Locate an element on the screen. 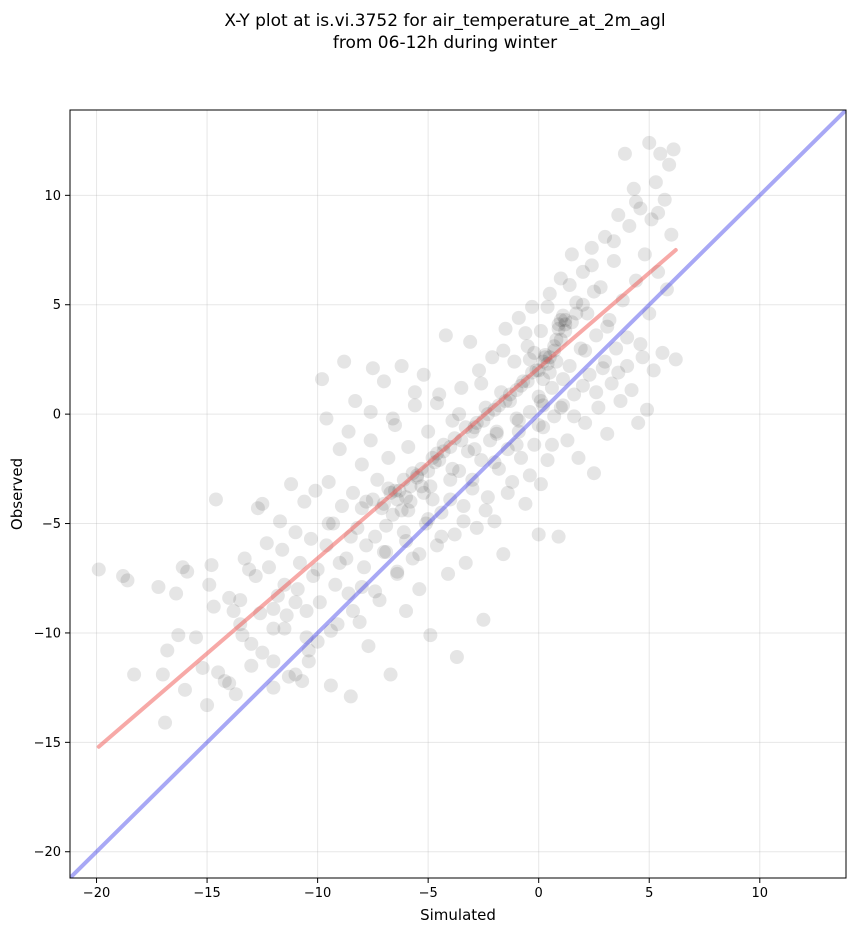 The image size is (854, 934). y-tick-label: 0 is located at coordinates (57, 415).